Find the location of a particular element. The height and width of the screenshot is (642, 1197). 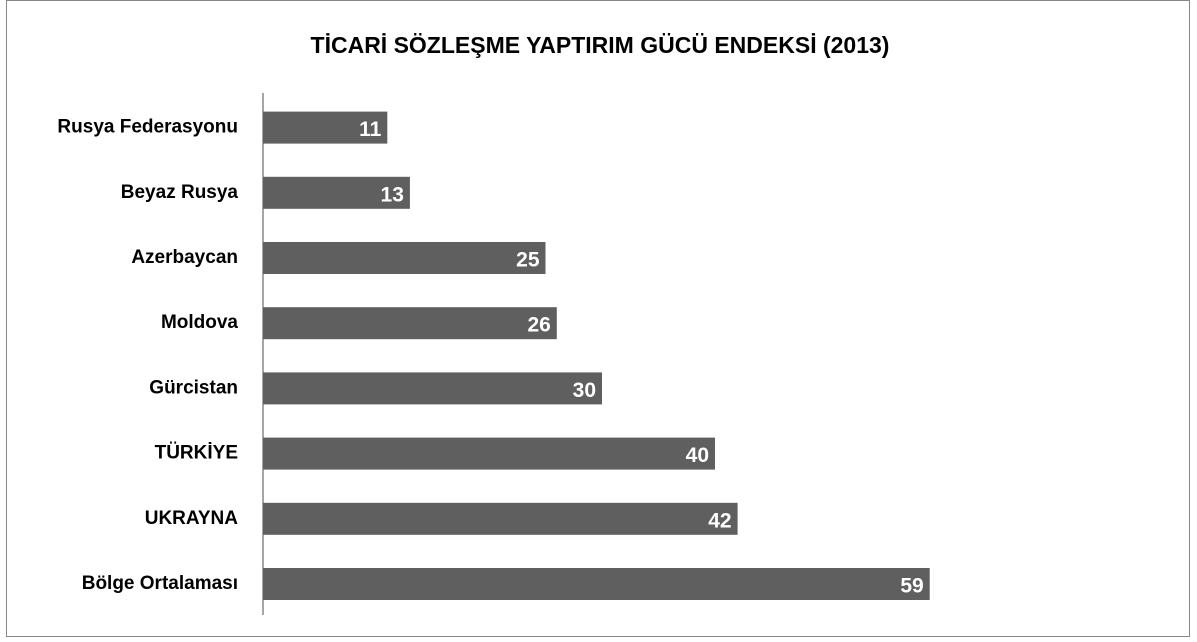

category-label: Rusya Federasyonu is located at coordinates (147, 127).